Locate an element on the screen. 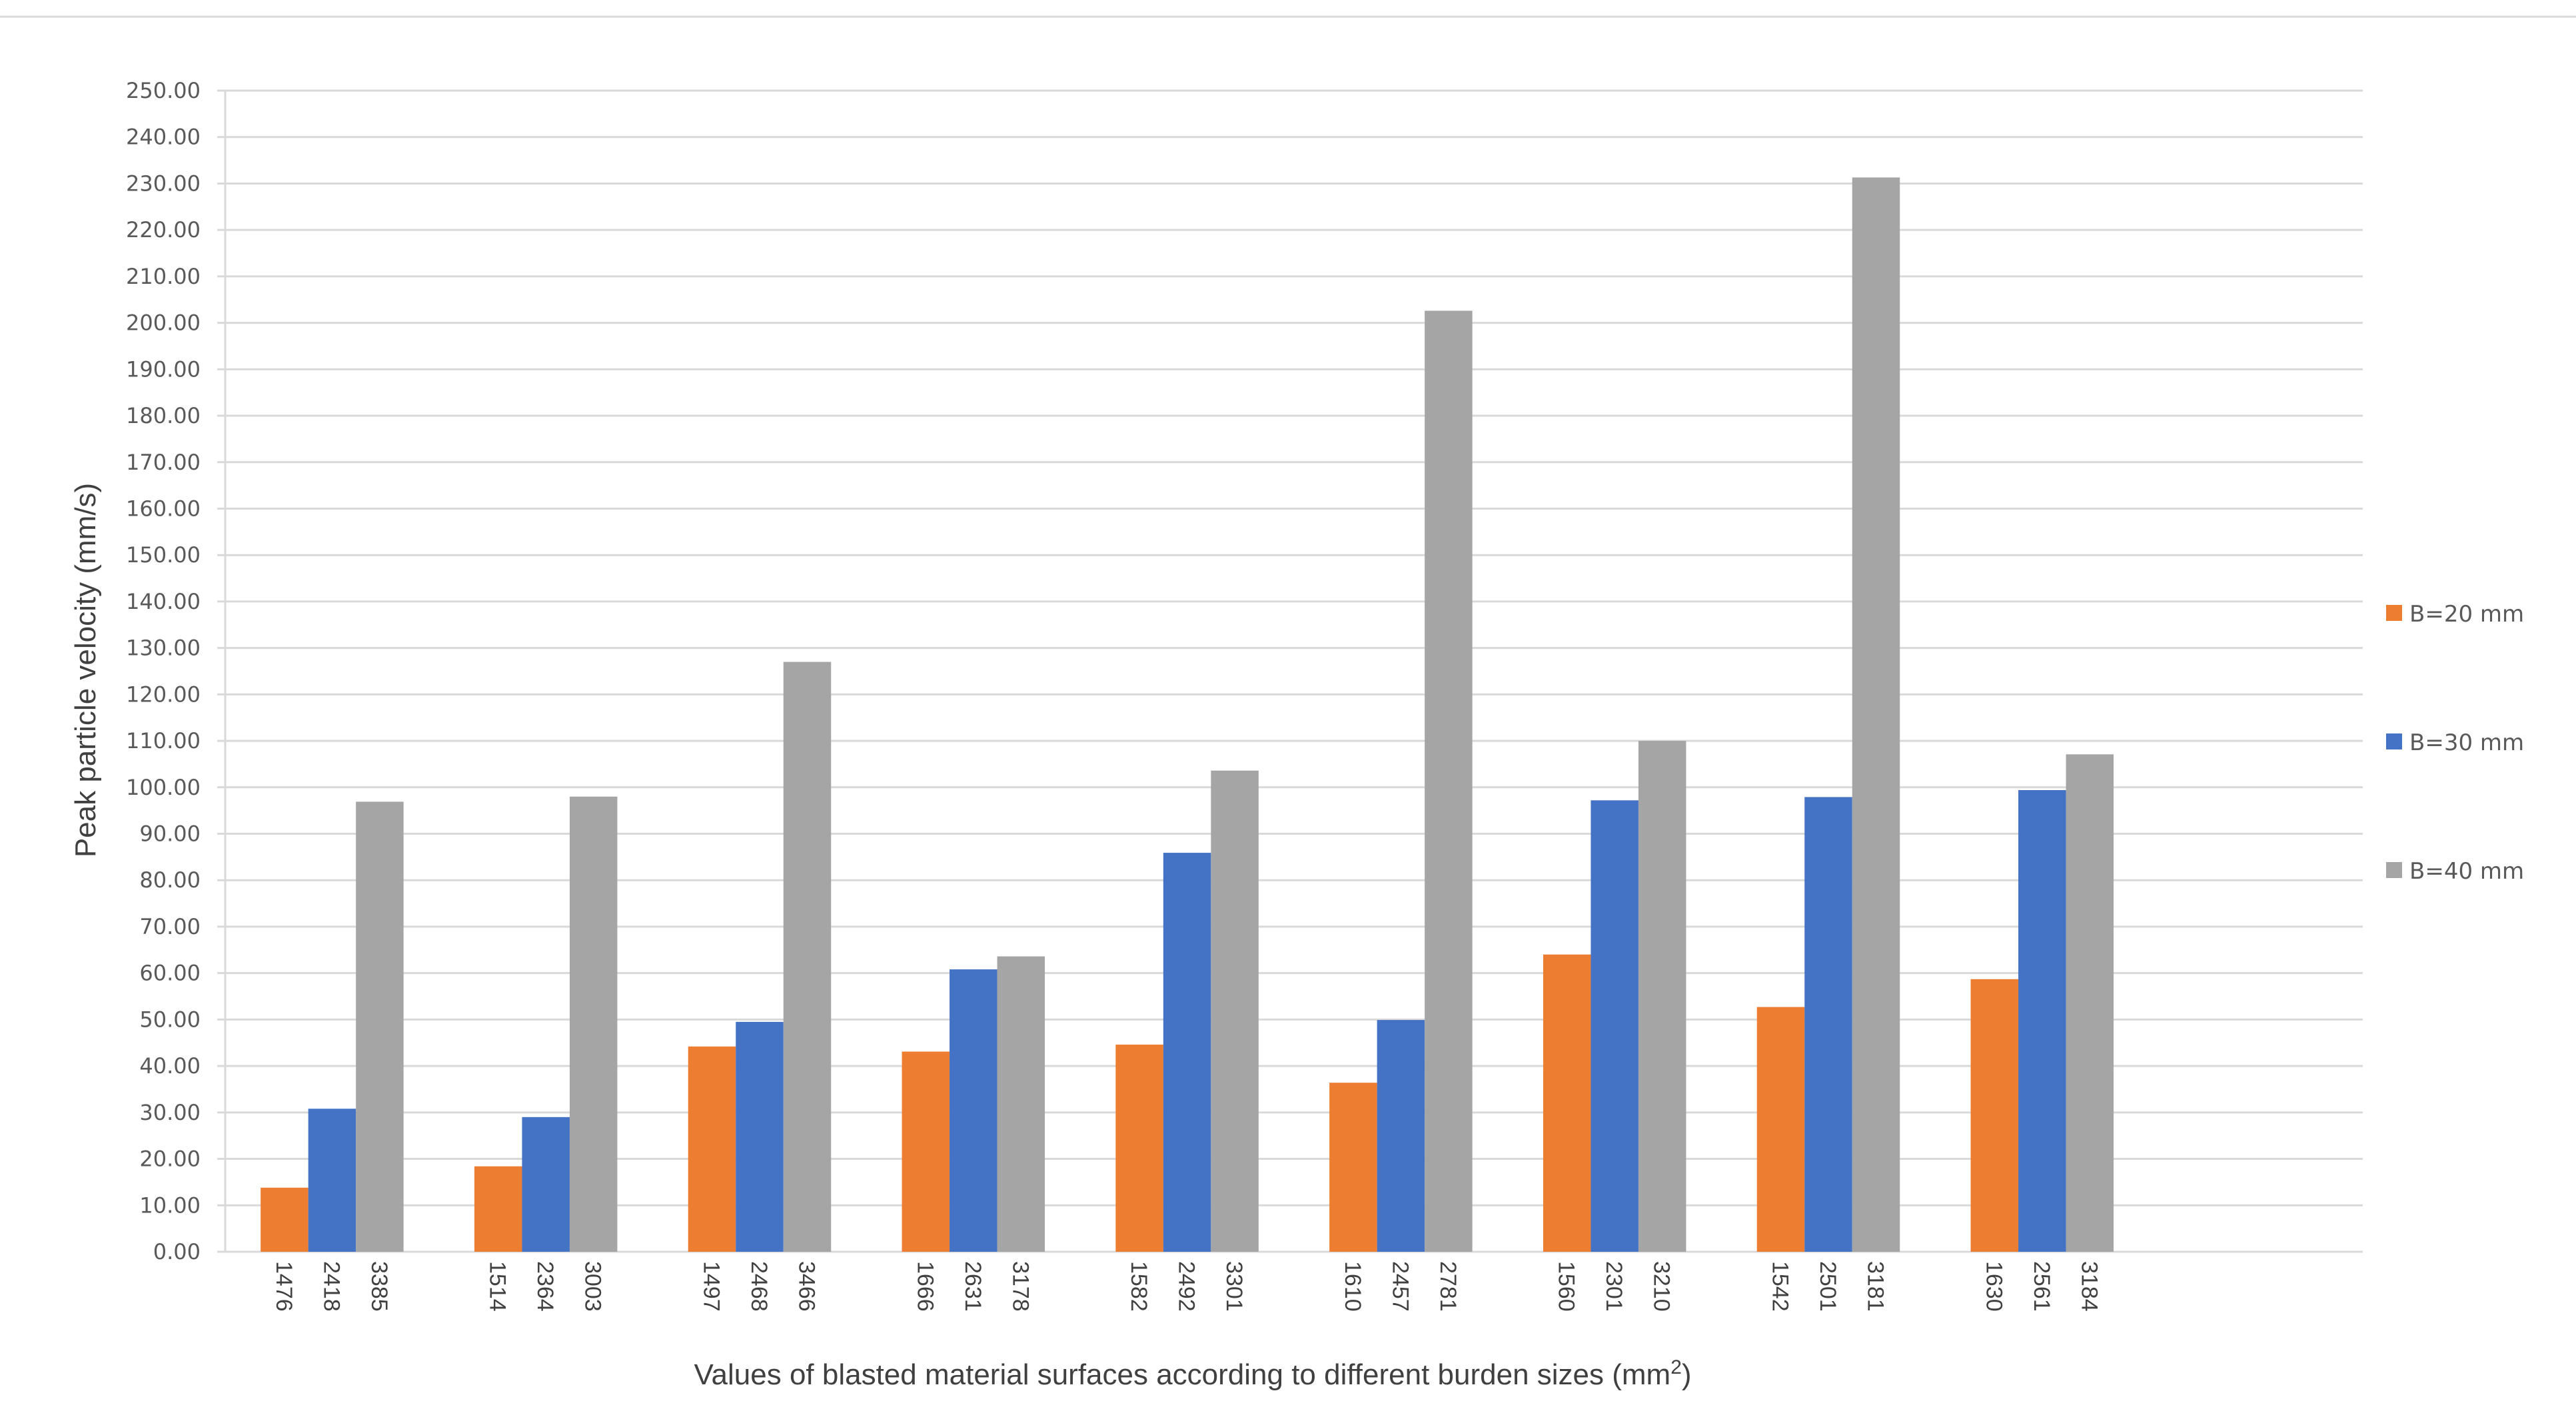 Image resolution: width=2576 pixels, height=1407 pixels. y-tick-label: 210.00 is located at coordinates (163, 276).